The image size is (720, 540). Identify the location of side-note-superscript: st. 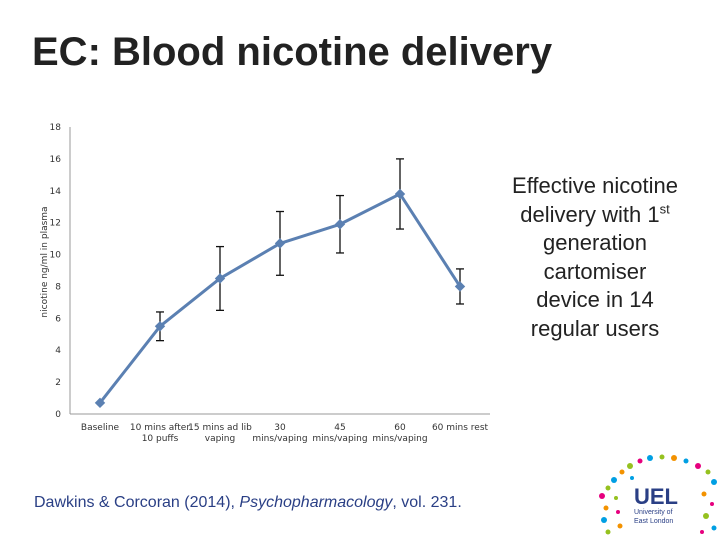
(664, 209).